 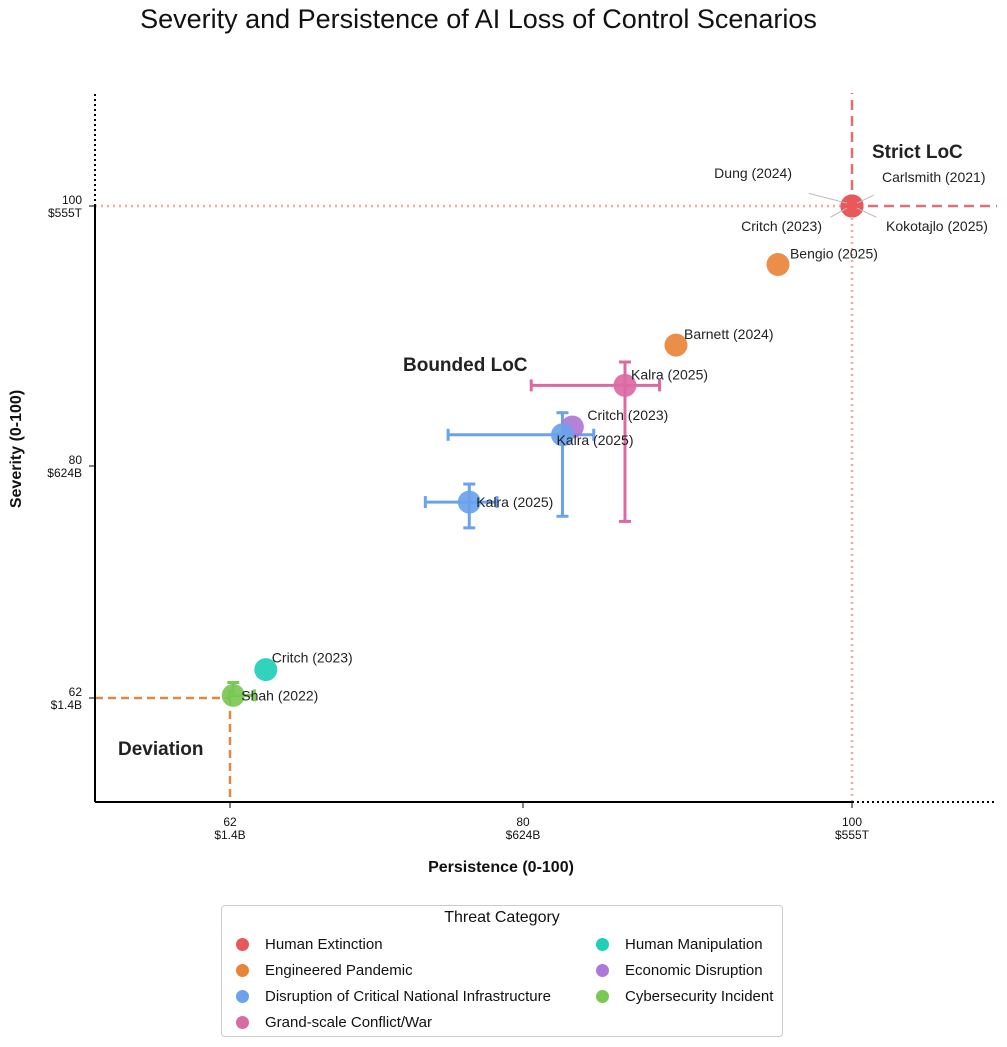 What do you see at coordinates (852, 835) in the screenshot?
I see `x-tick-sublabel: $555T` at bounding box center [852, 835].